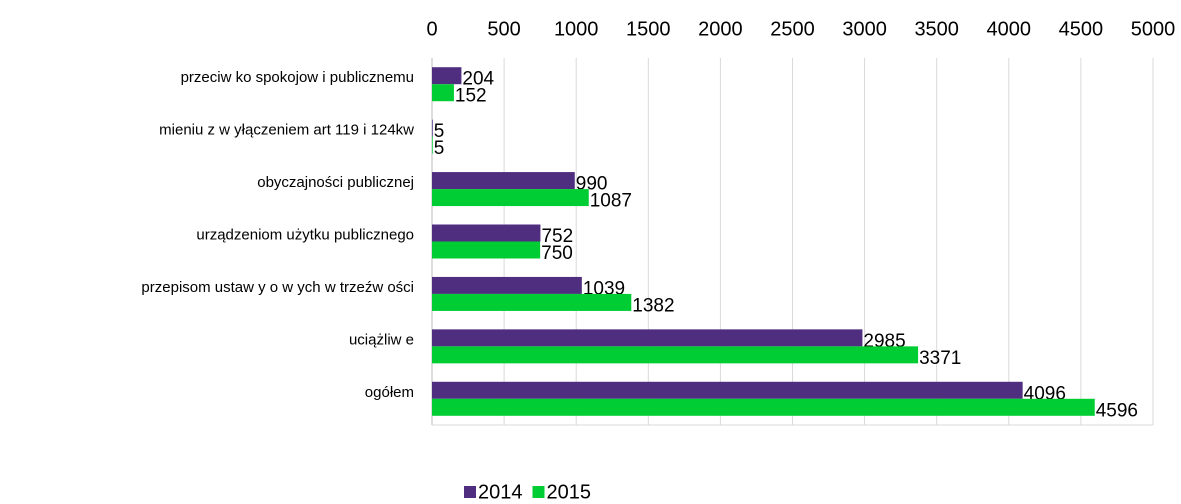 The image size is (1181, 504). I want to click on x-tick-label: 2000, so click(720, 29).